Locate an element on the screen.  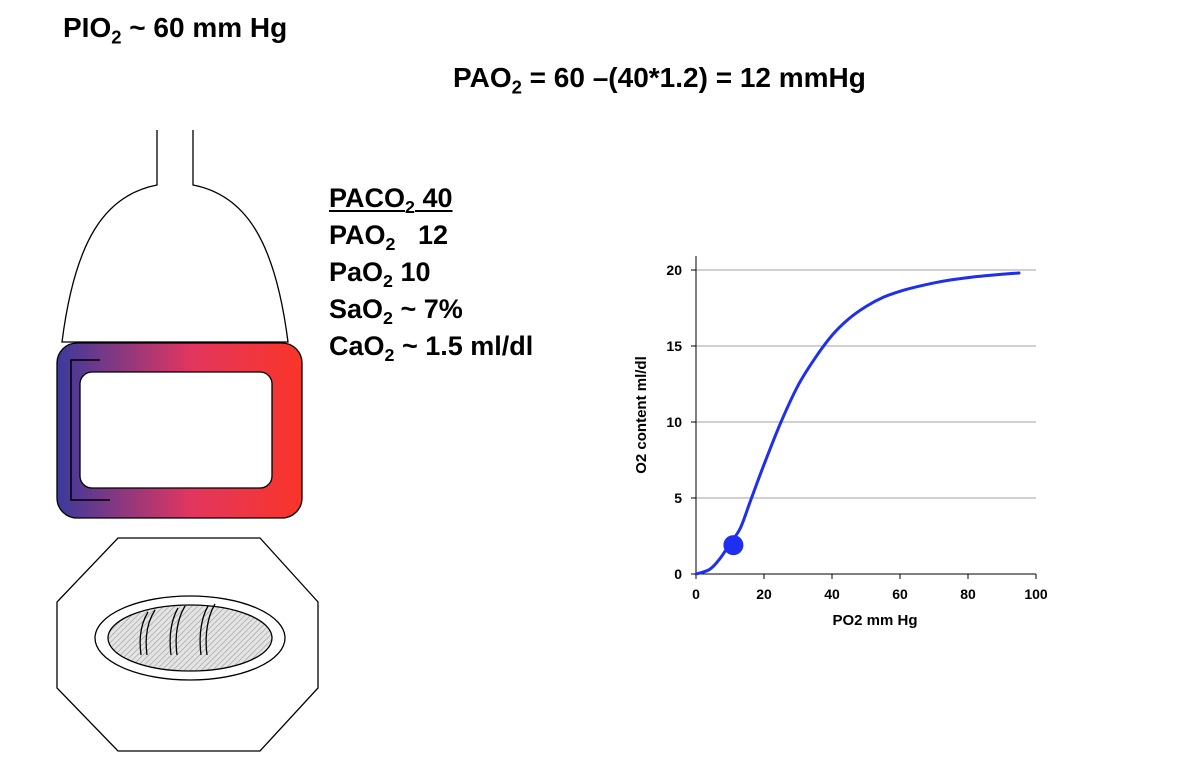
x-tick-label: 40 is located at coordinates (832, 594).